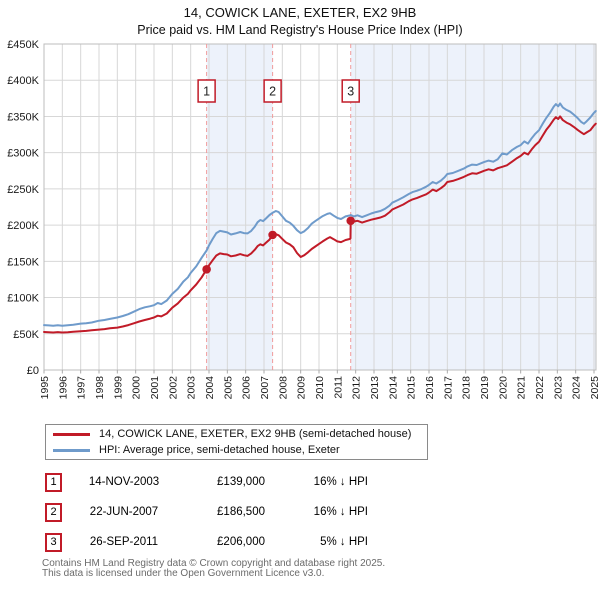  What do you see at coordinates (137, 388) in the screenshot?
I see `svg-text: 2000` at bounding box center [137, 388].